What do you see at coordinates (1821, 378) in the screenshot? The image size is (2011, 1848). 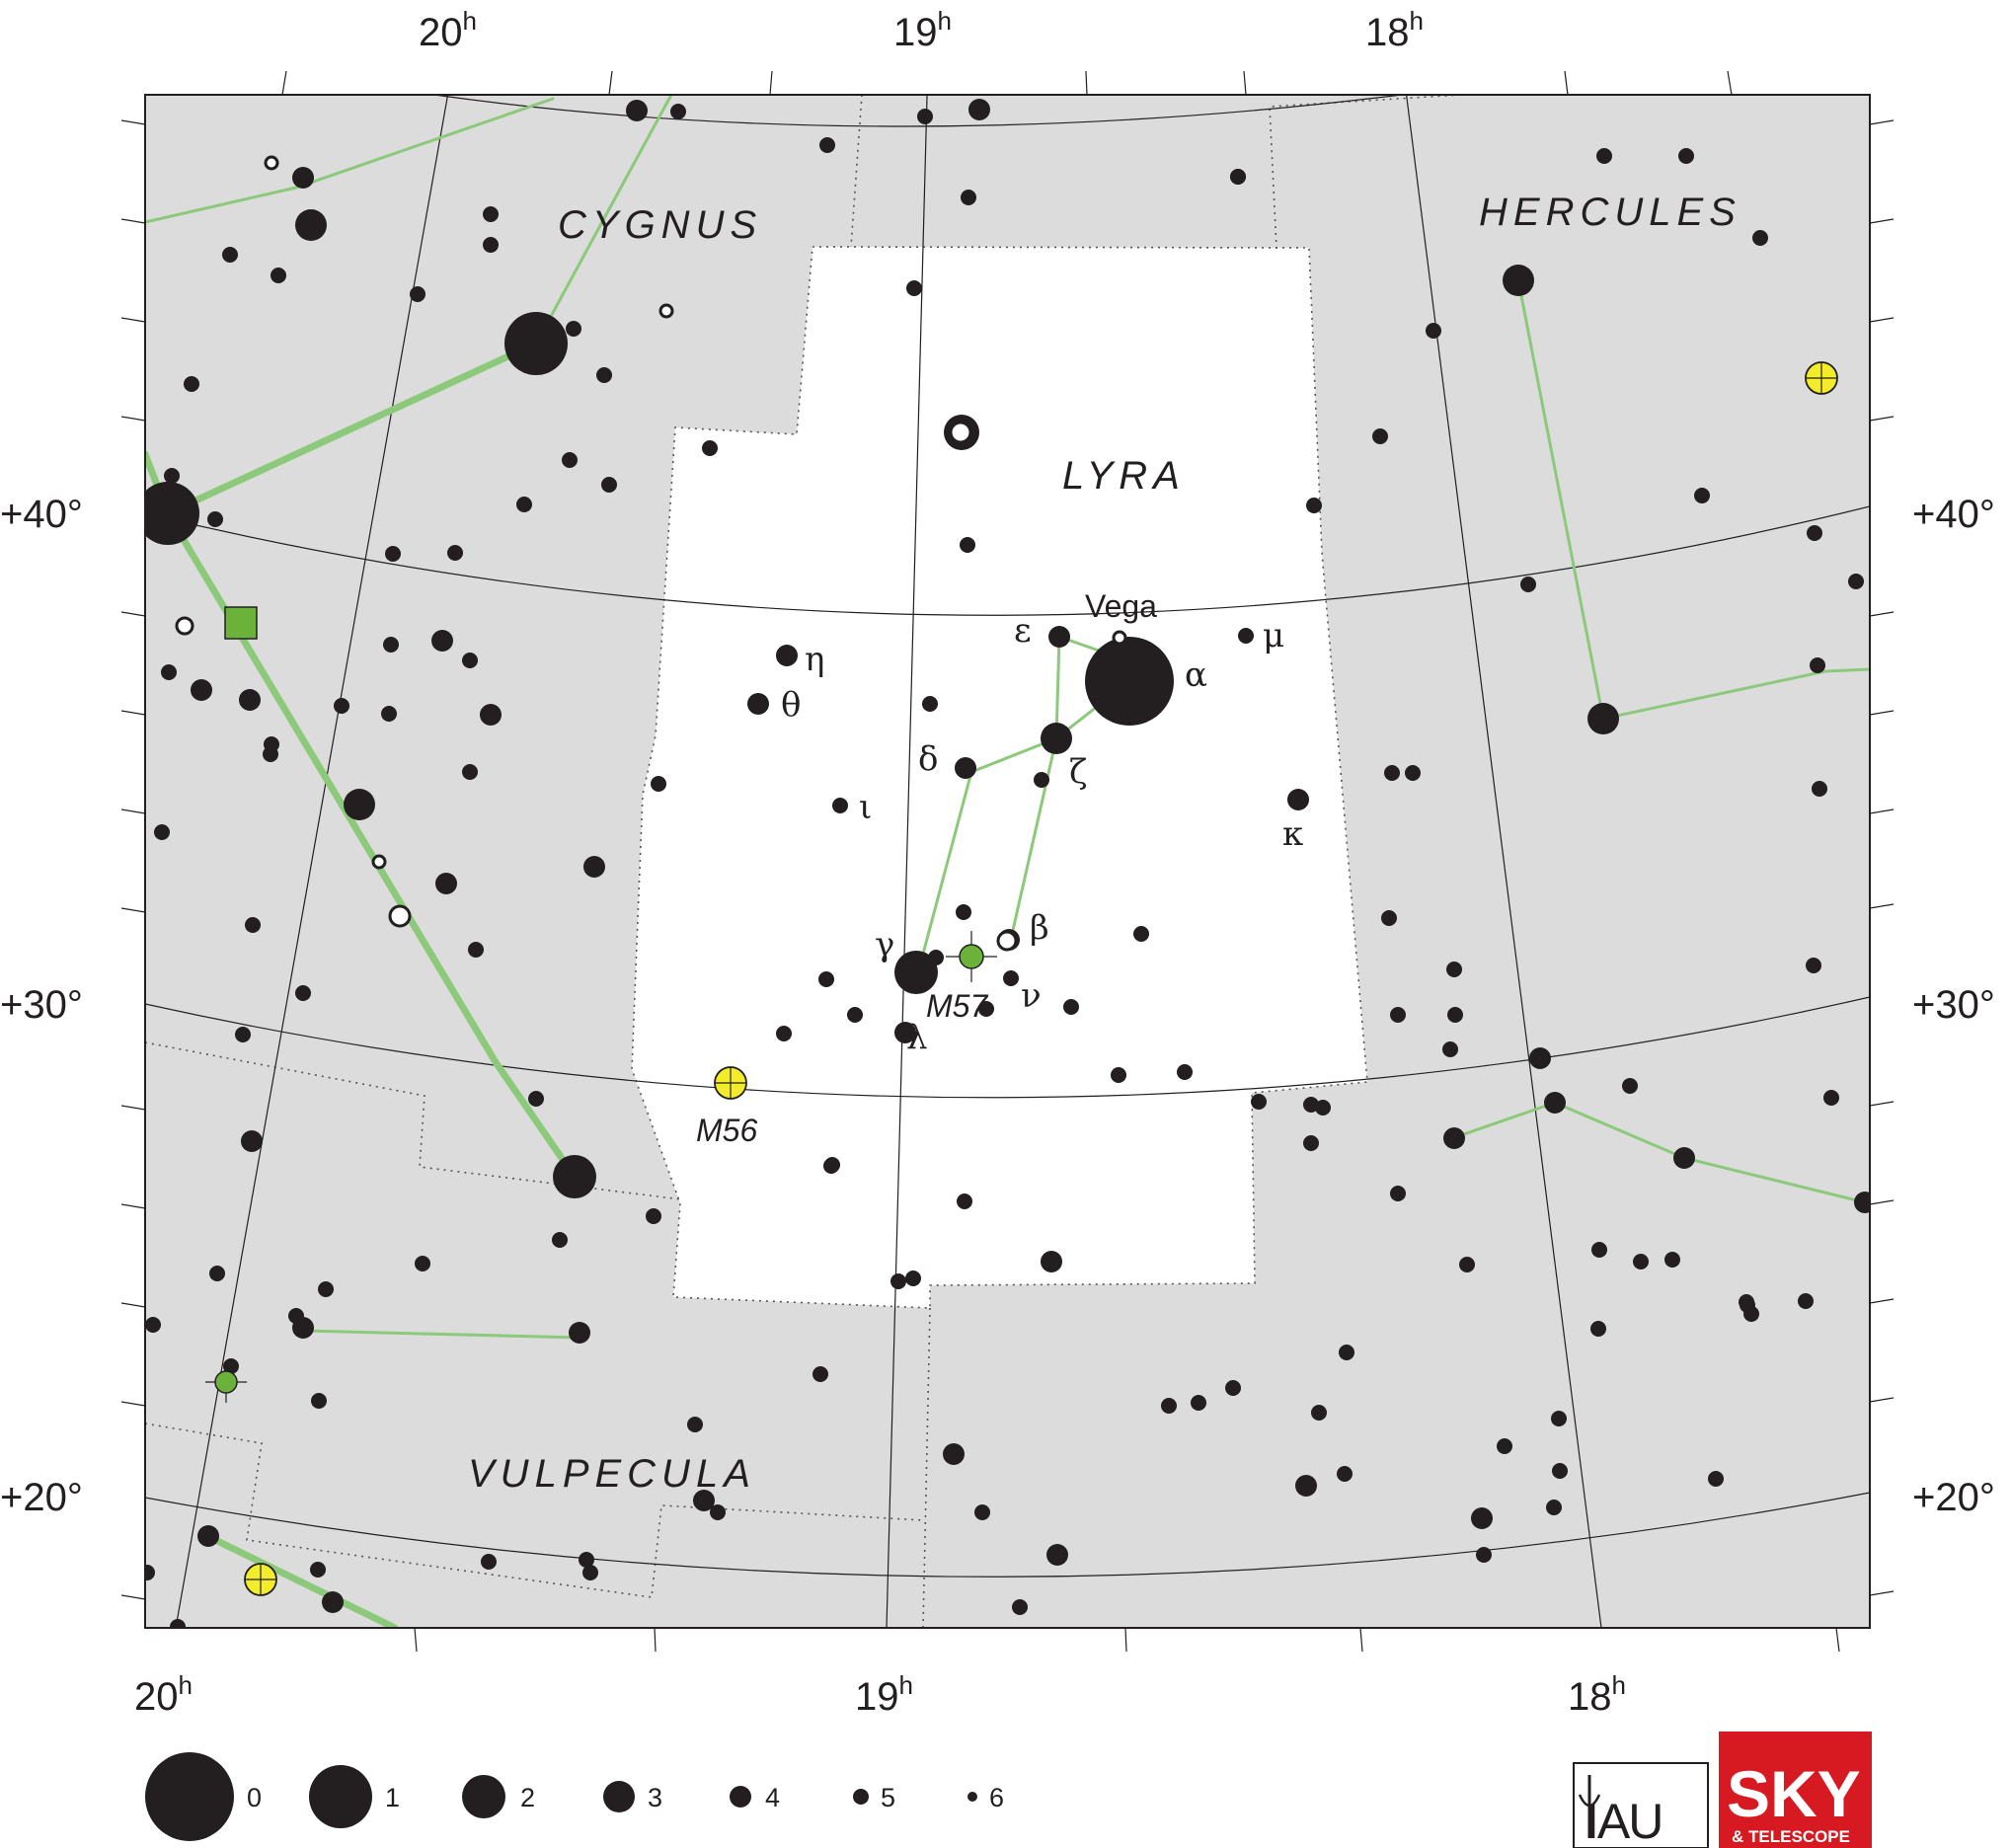 I see `cluster-marker` at bounding box center [1821, 378].